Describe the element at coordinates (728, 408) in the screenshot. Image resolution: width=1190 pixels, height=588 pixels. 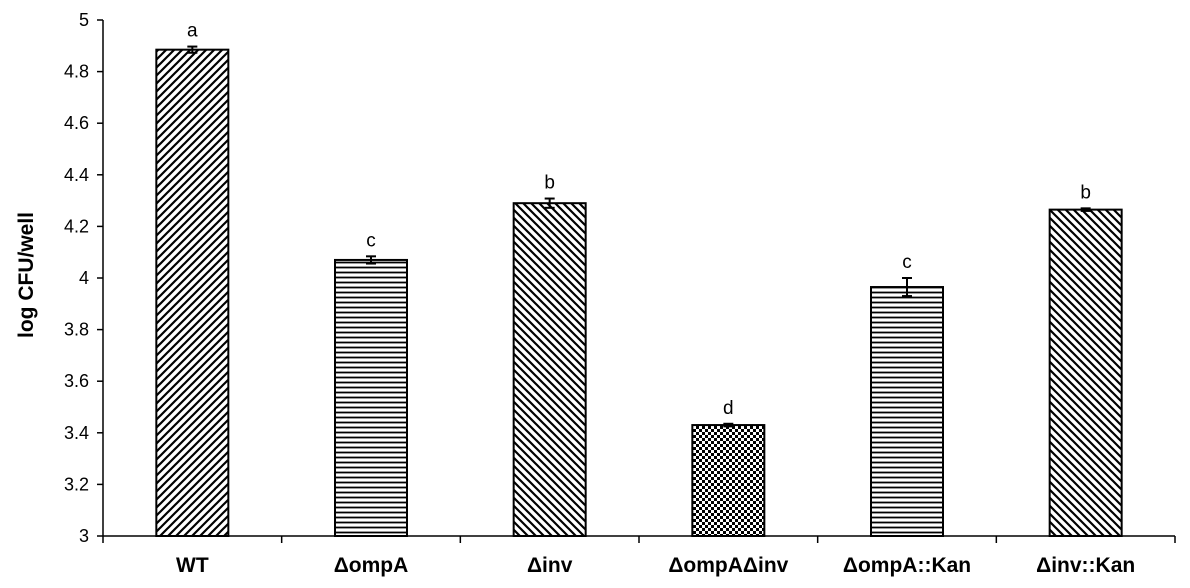
I see `significance-label: d` at that location.